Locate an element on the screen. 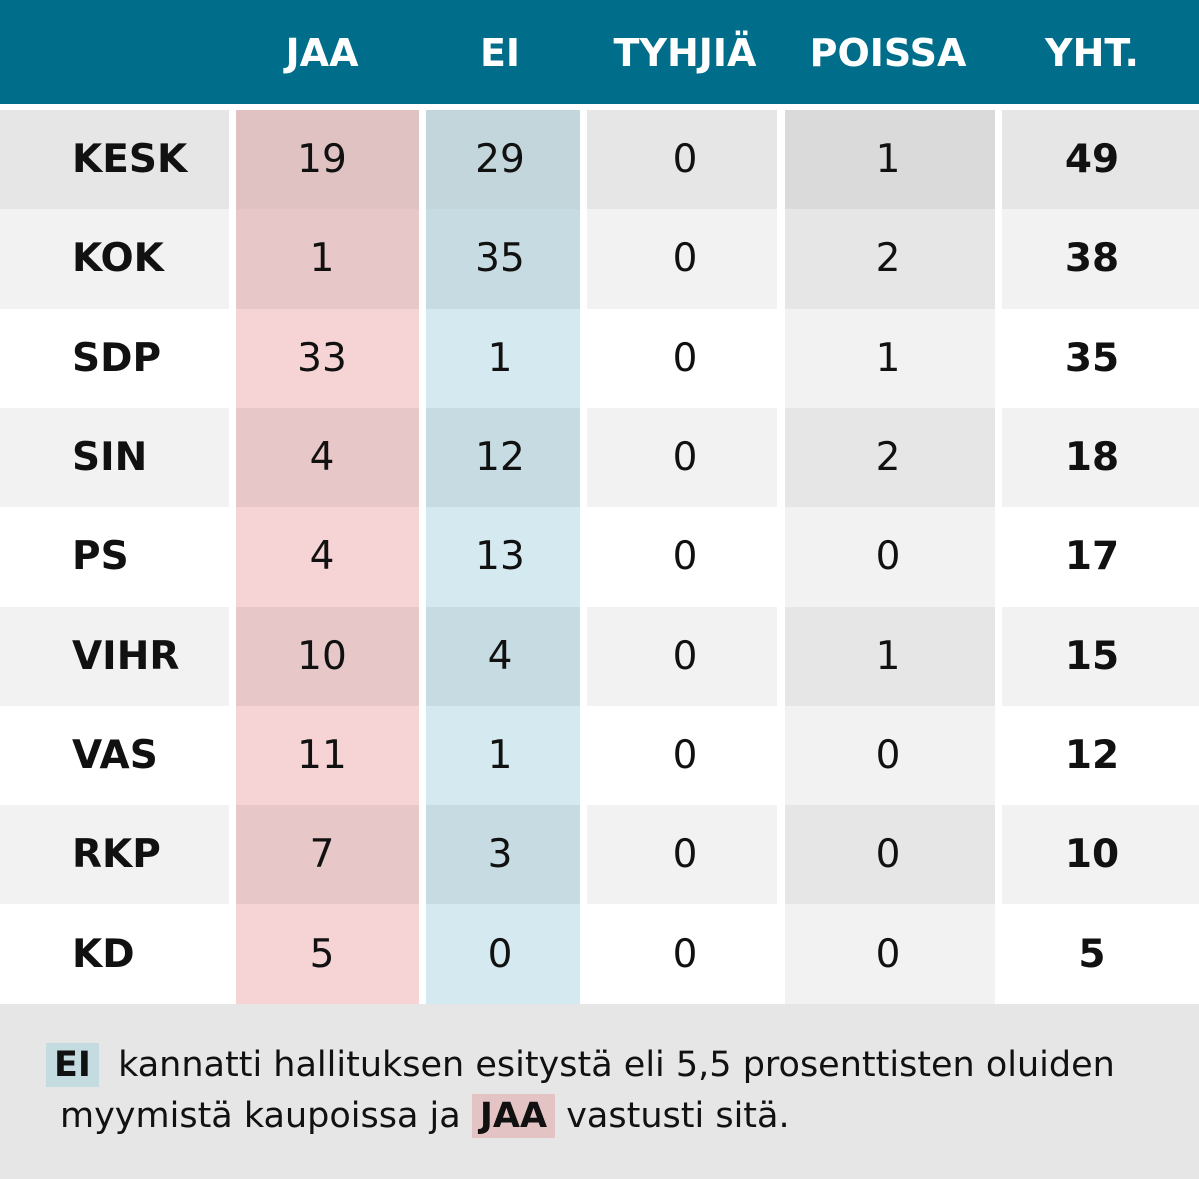 This screenshot has height=1179, width=1199. party-label-vas: VAS is located at coordinates (115, 755).